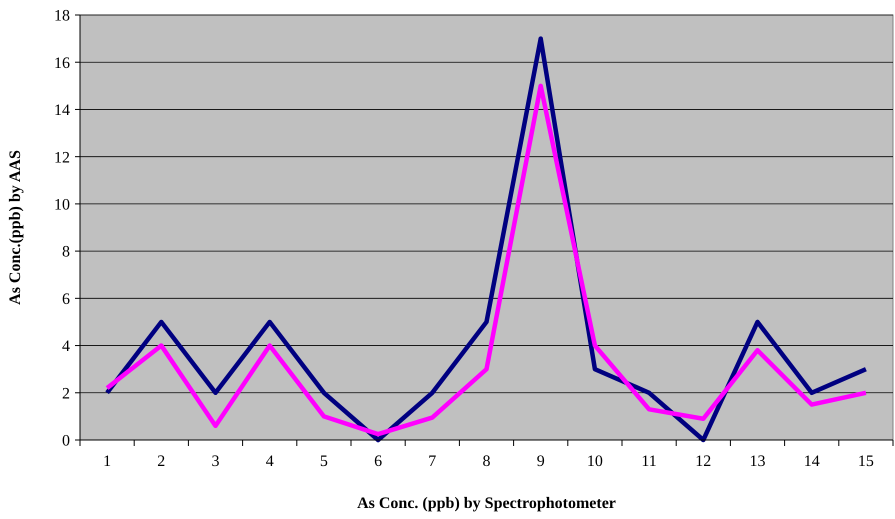  Describe the element at coordinates (66, 393) in the screenshot. I see `y-tick-label: 2` at that location.